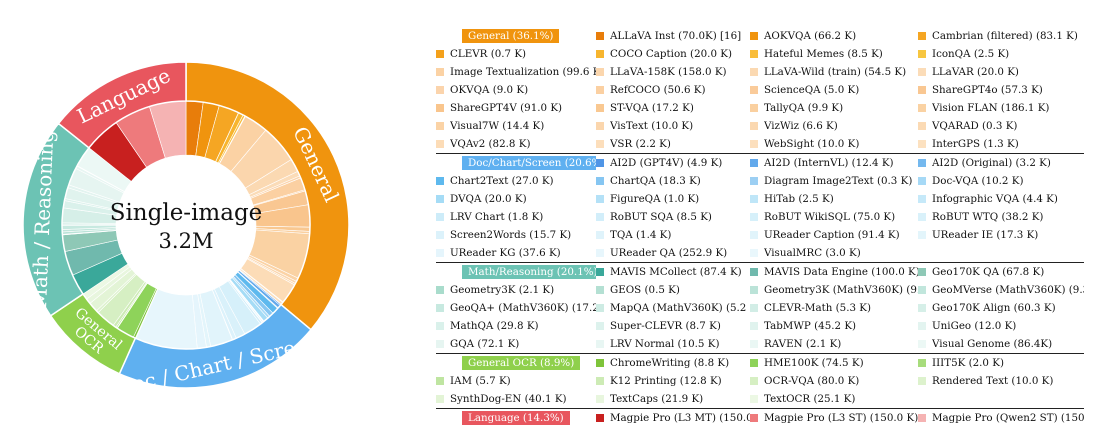 This screenshot has height=430, width=1096. I want to click on legend-label: MAVIS Data Engine (100.0 K), so click(841, 272).